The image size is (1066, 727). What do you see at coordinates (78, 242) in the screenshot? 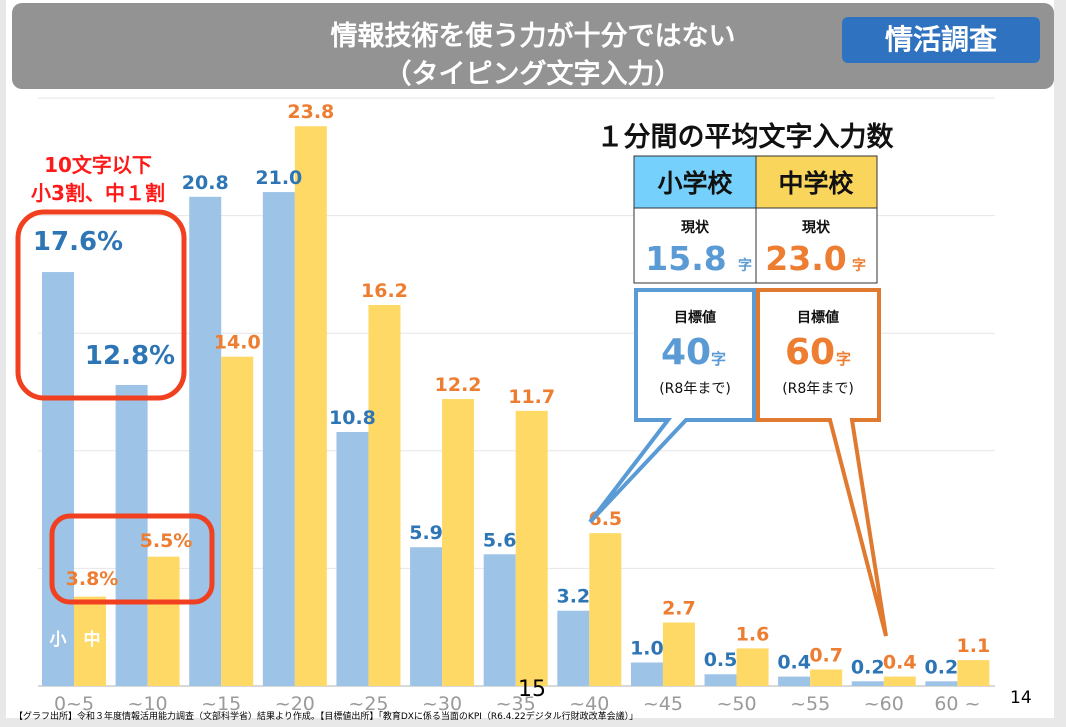
I see `data-label: 17.6%` at bounding box center [78, 242].